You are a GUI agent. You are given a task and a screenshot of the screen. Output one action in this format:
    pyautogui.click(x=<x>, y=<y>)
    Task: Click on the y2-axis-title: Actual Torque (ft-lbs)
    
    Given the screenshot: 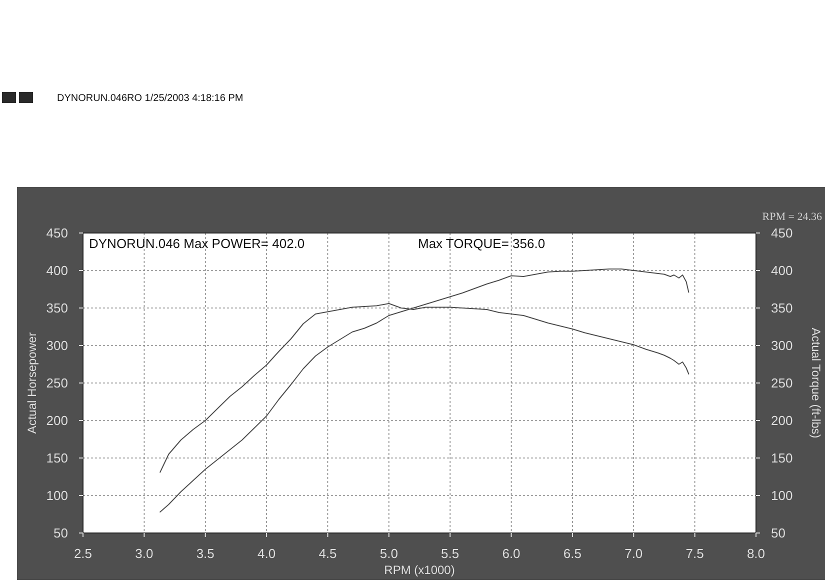 What is the action you would take?
    pyautogui.click(x=816, y=383)
    